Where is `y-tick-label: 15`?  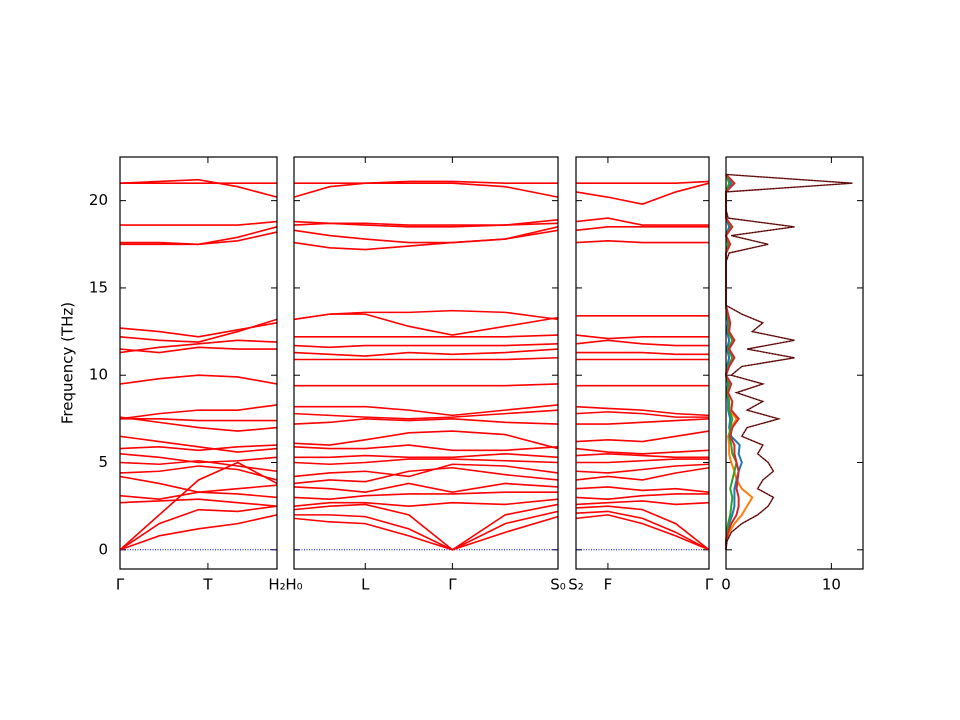
y-tick-label: 15 is located at coordinates (98, 287).